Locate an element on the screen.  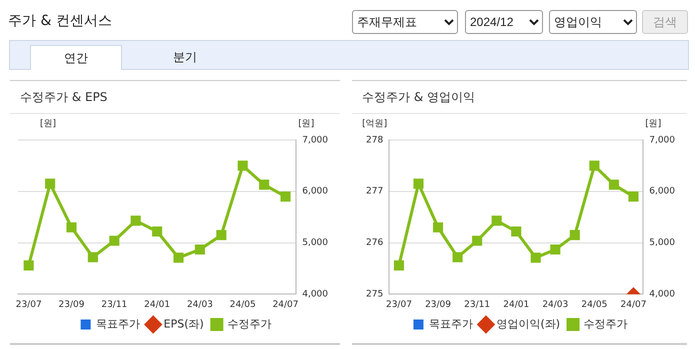
y-tick-label: 277 is located at coordinates (375, 191).